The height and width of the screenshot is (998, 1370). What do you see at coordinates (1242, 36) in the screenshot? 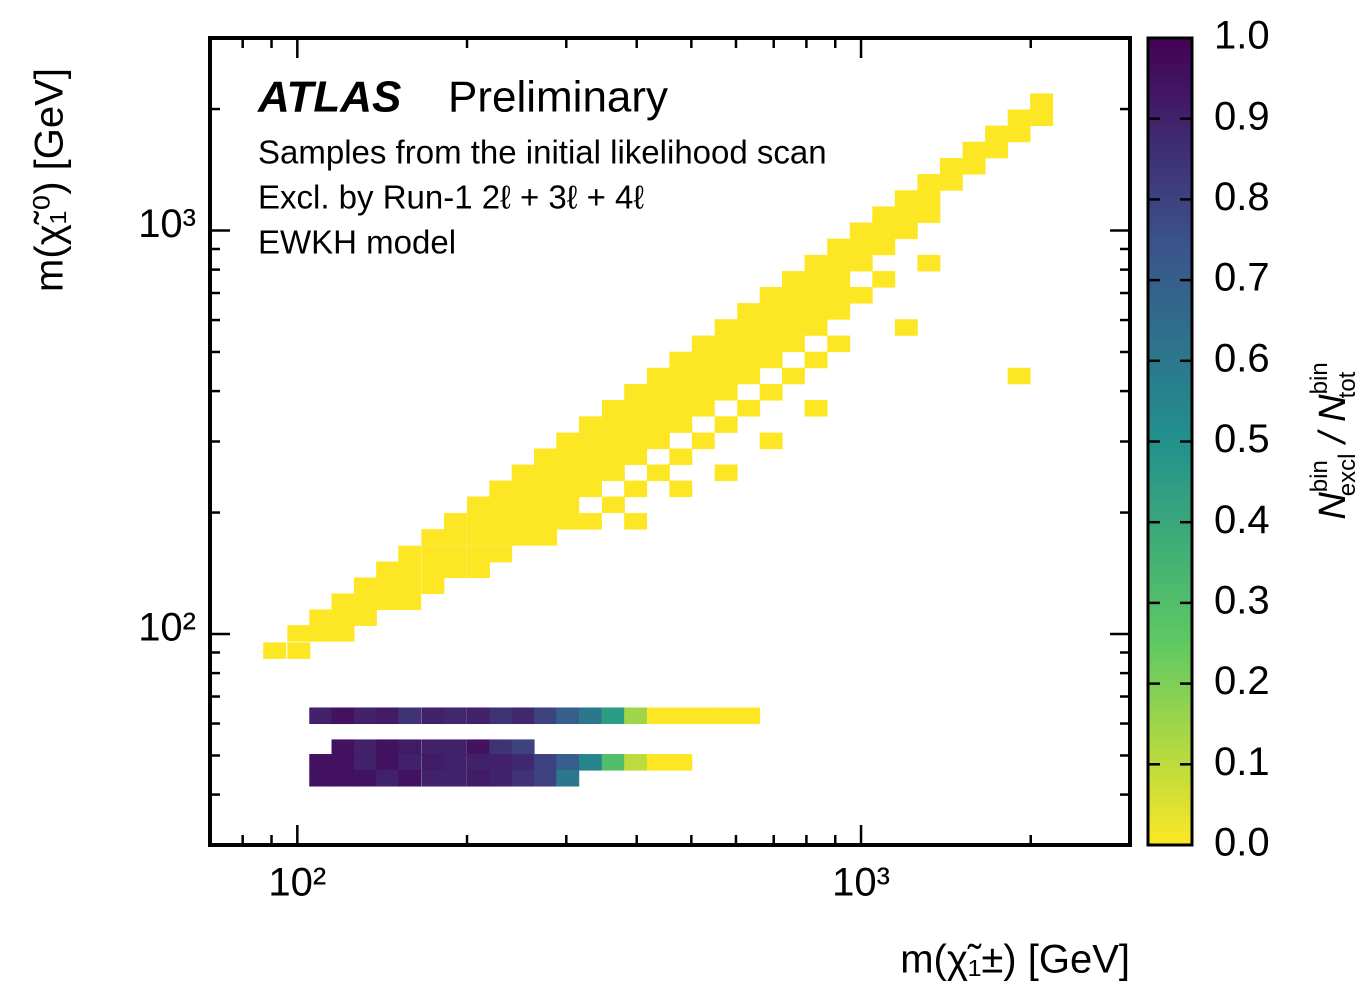
I see `colorbar-tick-label: 1.0` at bounding box center [1242, 36].